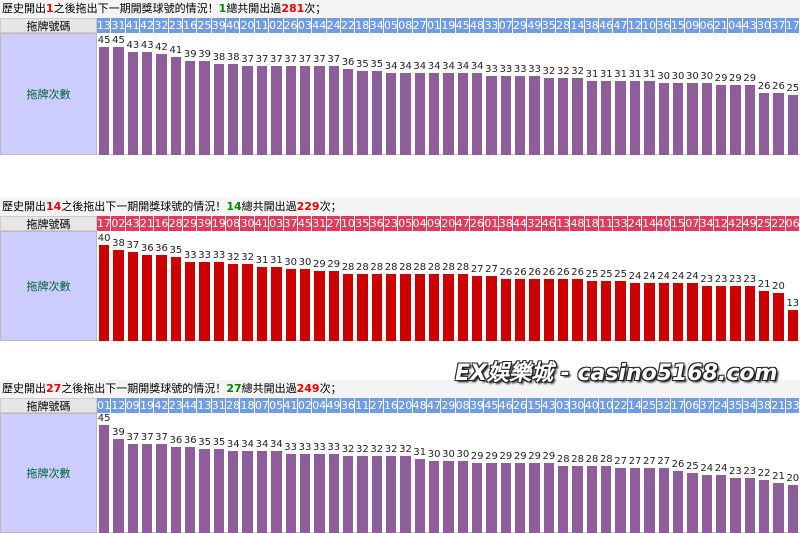  Describe the element at coordinates (400, 9) in the screenshot. I see `section-header: 歷史開出1之後拖出下一期開獎球號的情況！1總共開出過281次；` at that location.